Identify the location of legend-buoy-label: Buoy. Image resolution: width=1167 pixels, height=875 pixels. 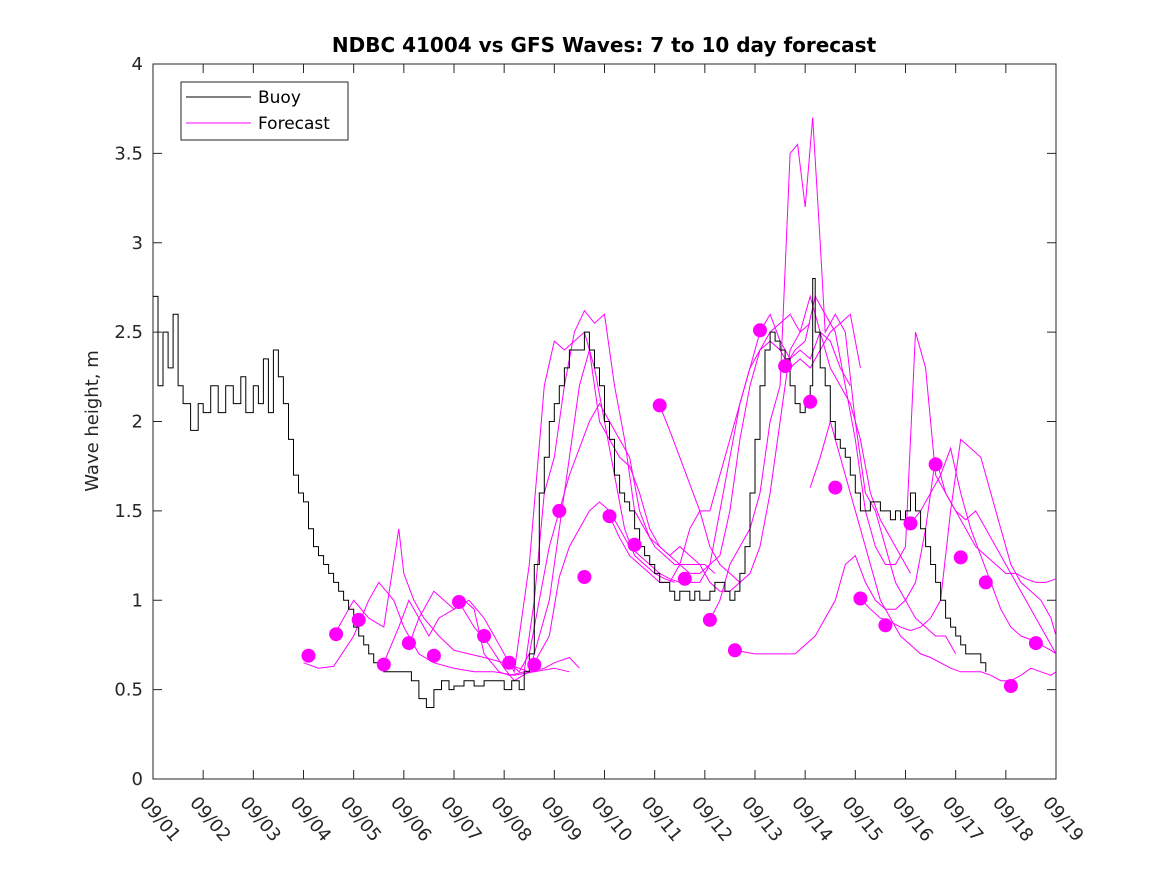
(279, 98).